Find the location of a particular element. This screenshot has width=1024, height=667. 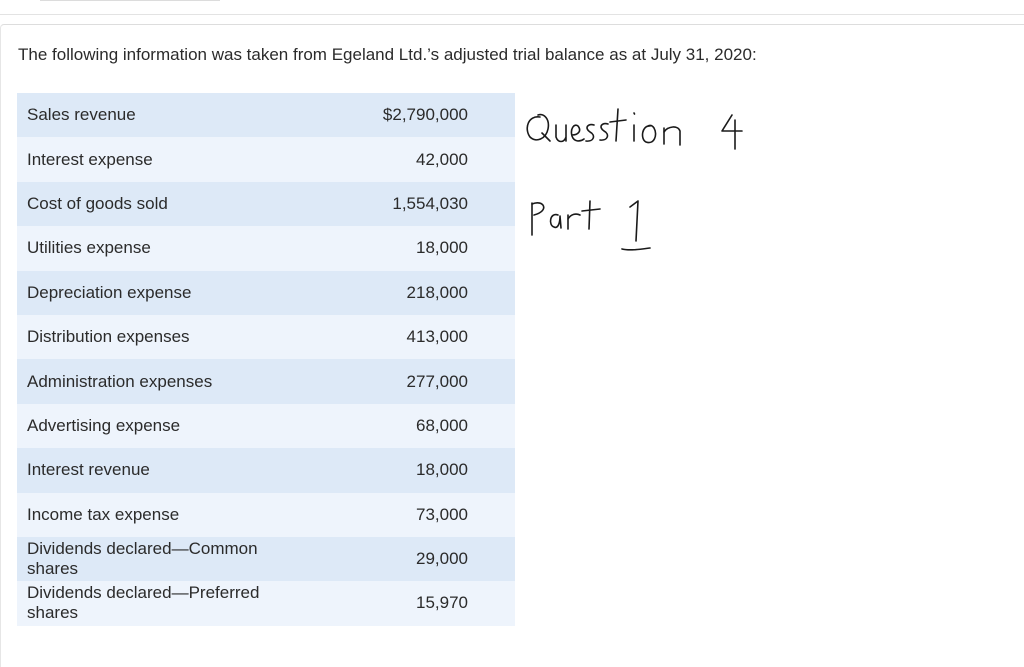

handwritten-annotation is located at coordinates (634, 179).